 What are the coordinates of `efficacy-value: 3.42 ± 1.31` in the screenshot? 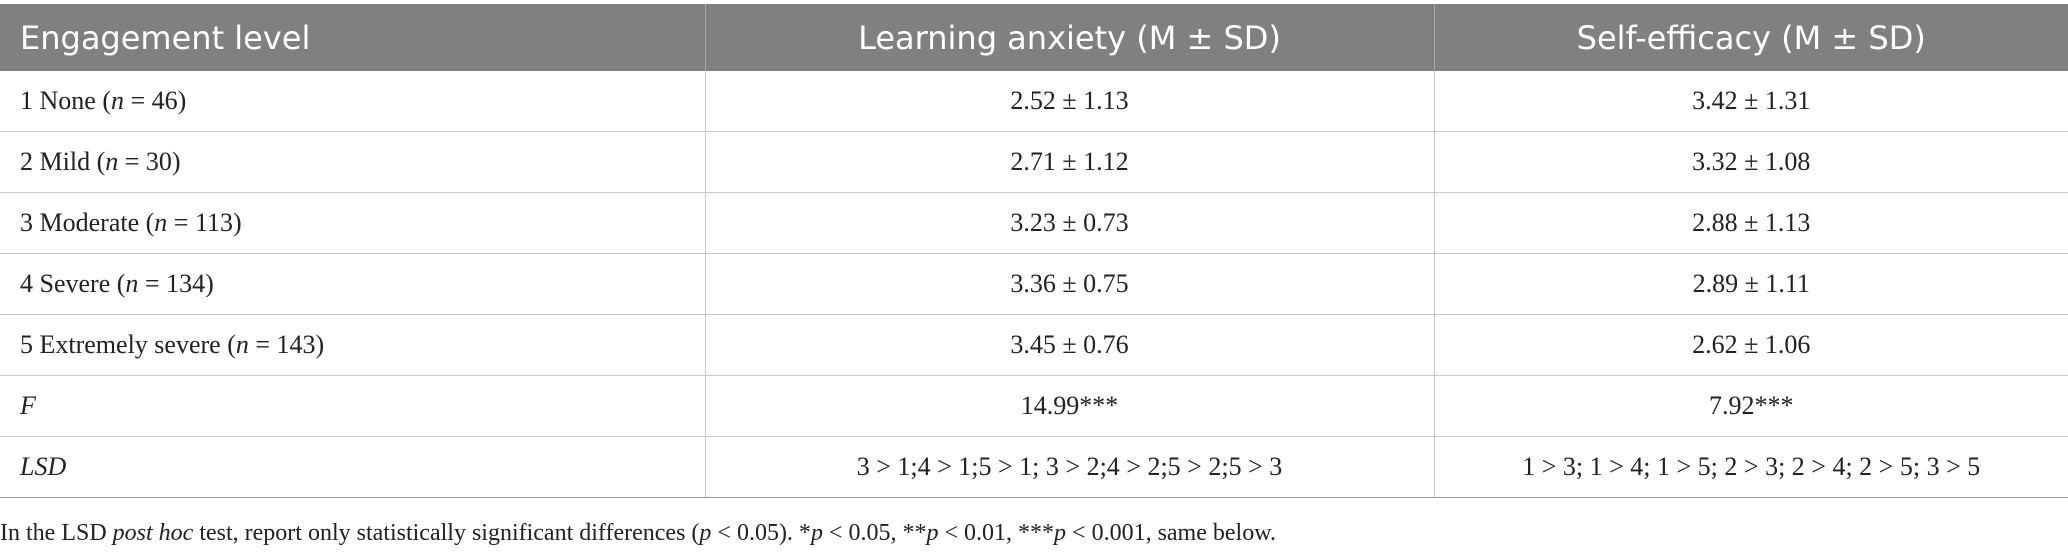 It's located at (1751, 101).